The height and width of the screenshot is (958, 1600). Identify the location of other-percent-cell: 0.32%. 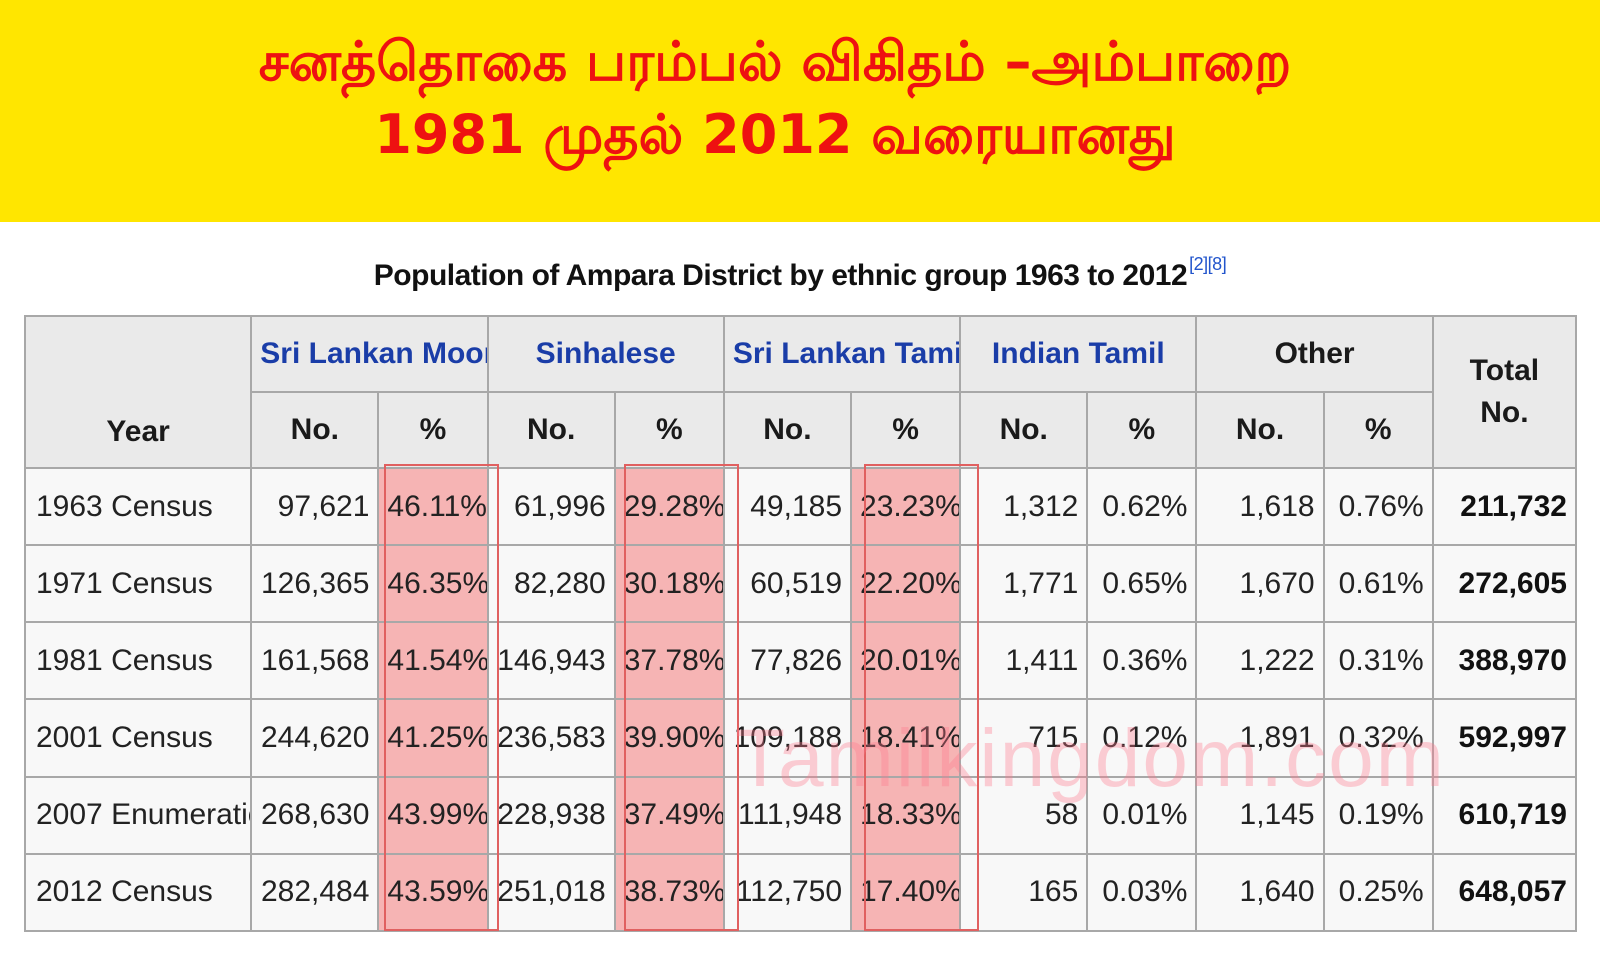
(1378, 738).